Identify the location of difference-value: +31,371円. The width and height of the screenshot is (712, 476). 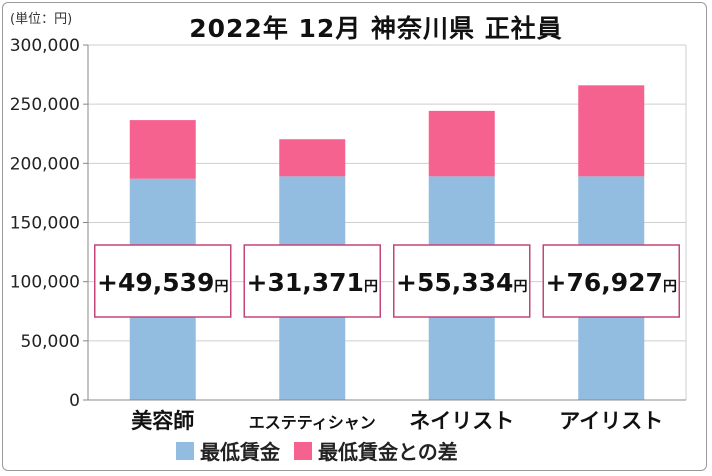
(312, 282).